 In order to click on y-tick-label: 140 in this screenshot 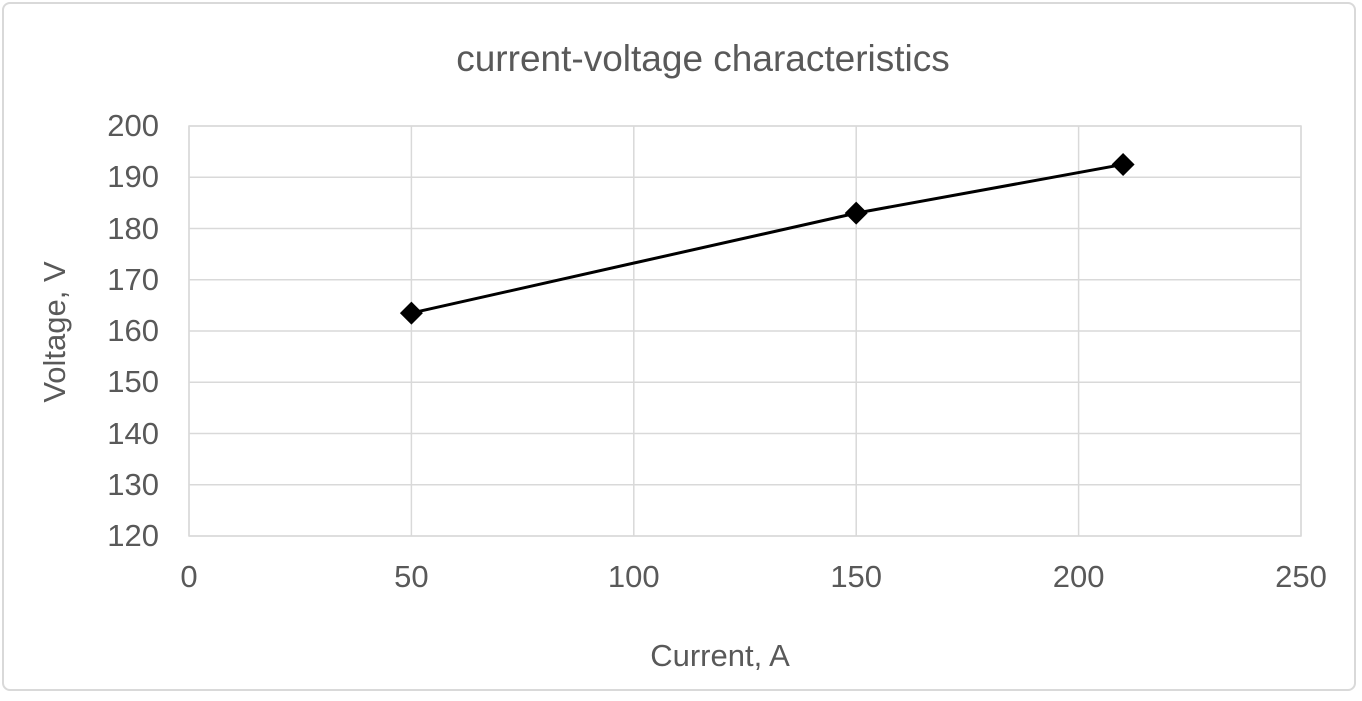, I will do `click(133, 433)`.